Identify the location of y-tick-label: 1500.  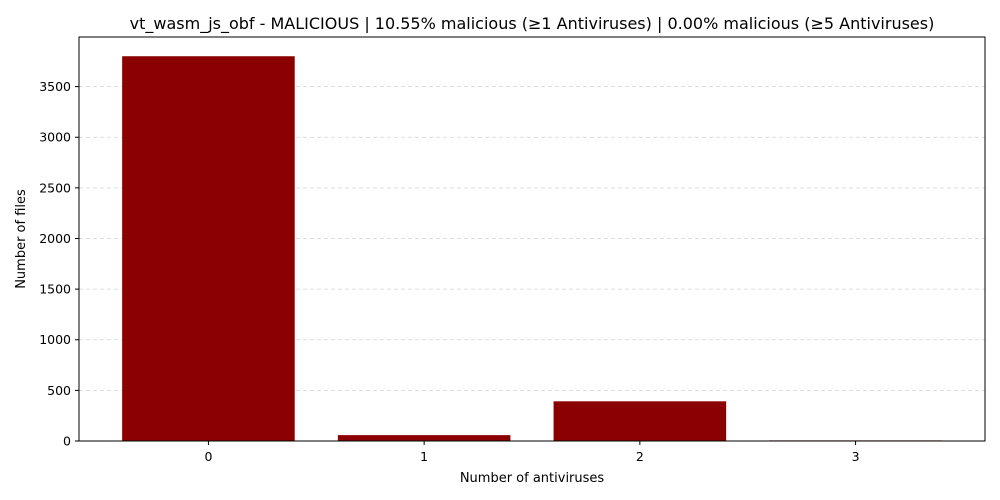
(55, 289).